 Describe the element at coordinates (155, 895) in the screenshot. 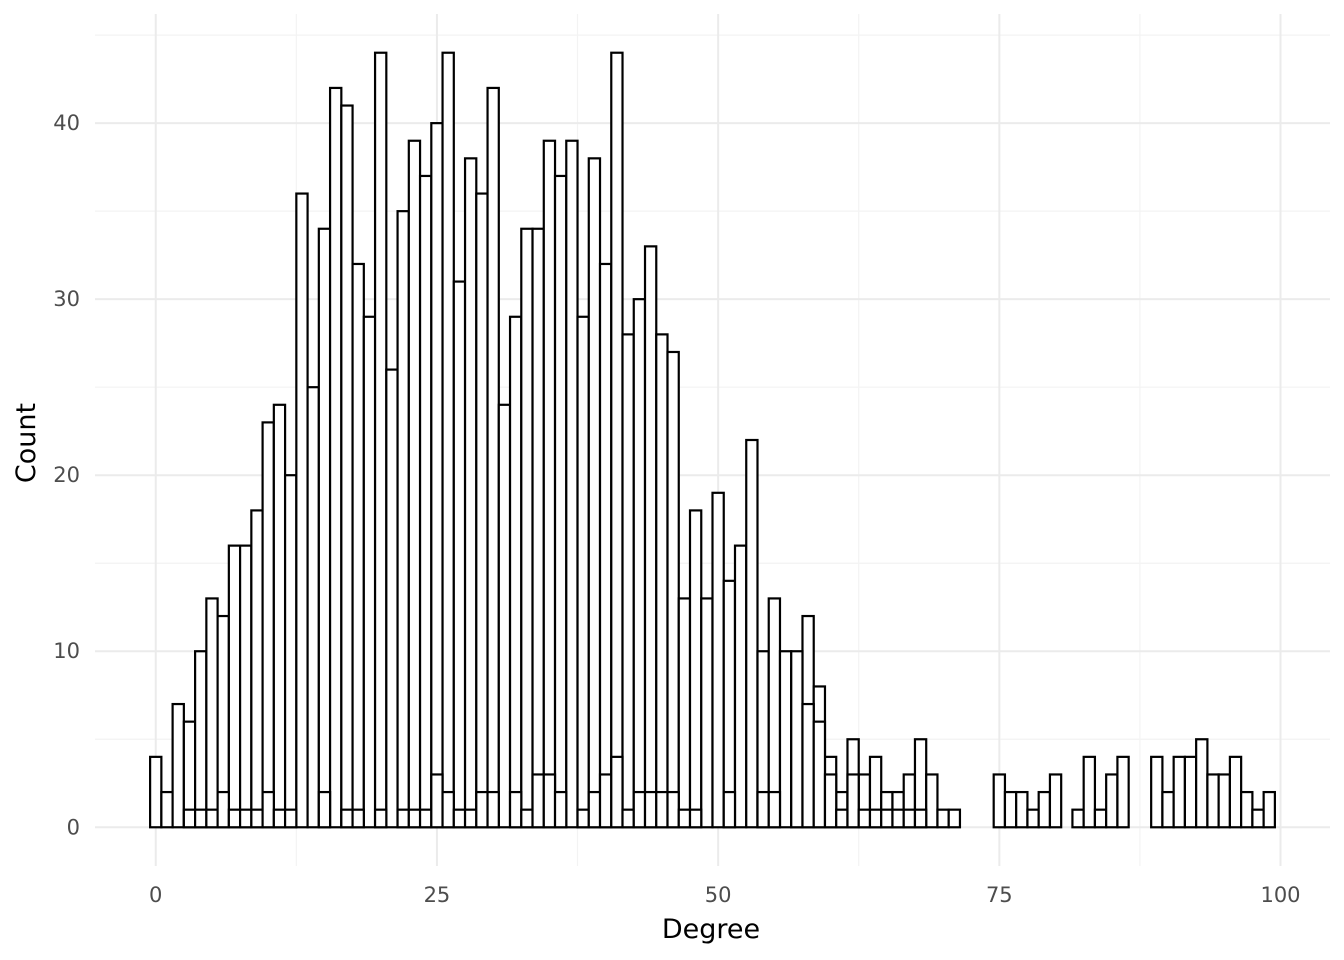

I see `x-tick-label: 0` at that location.